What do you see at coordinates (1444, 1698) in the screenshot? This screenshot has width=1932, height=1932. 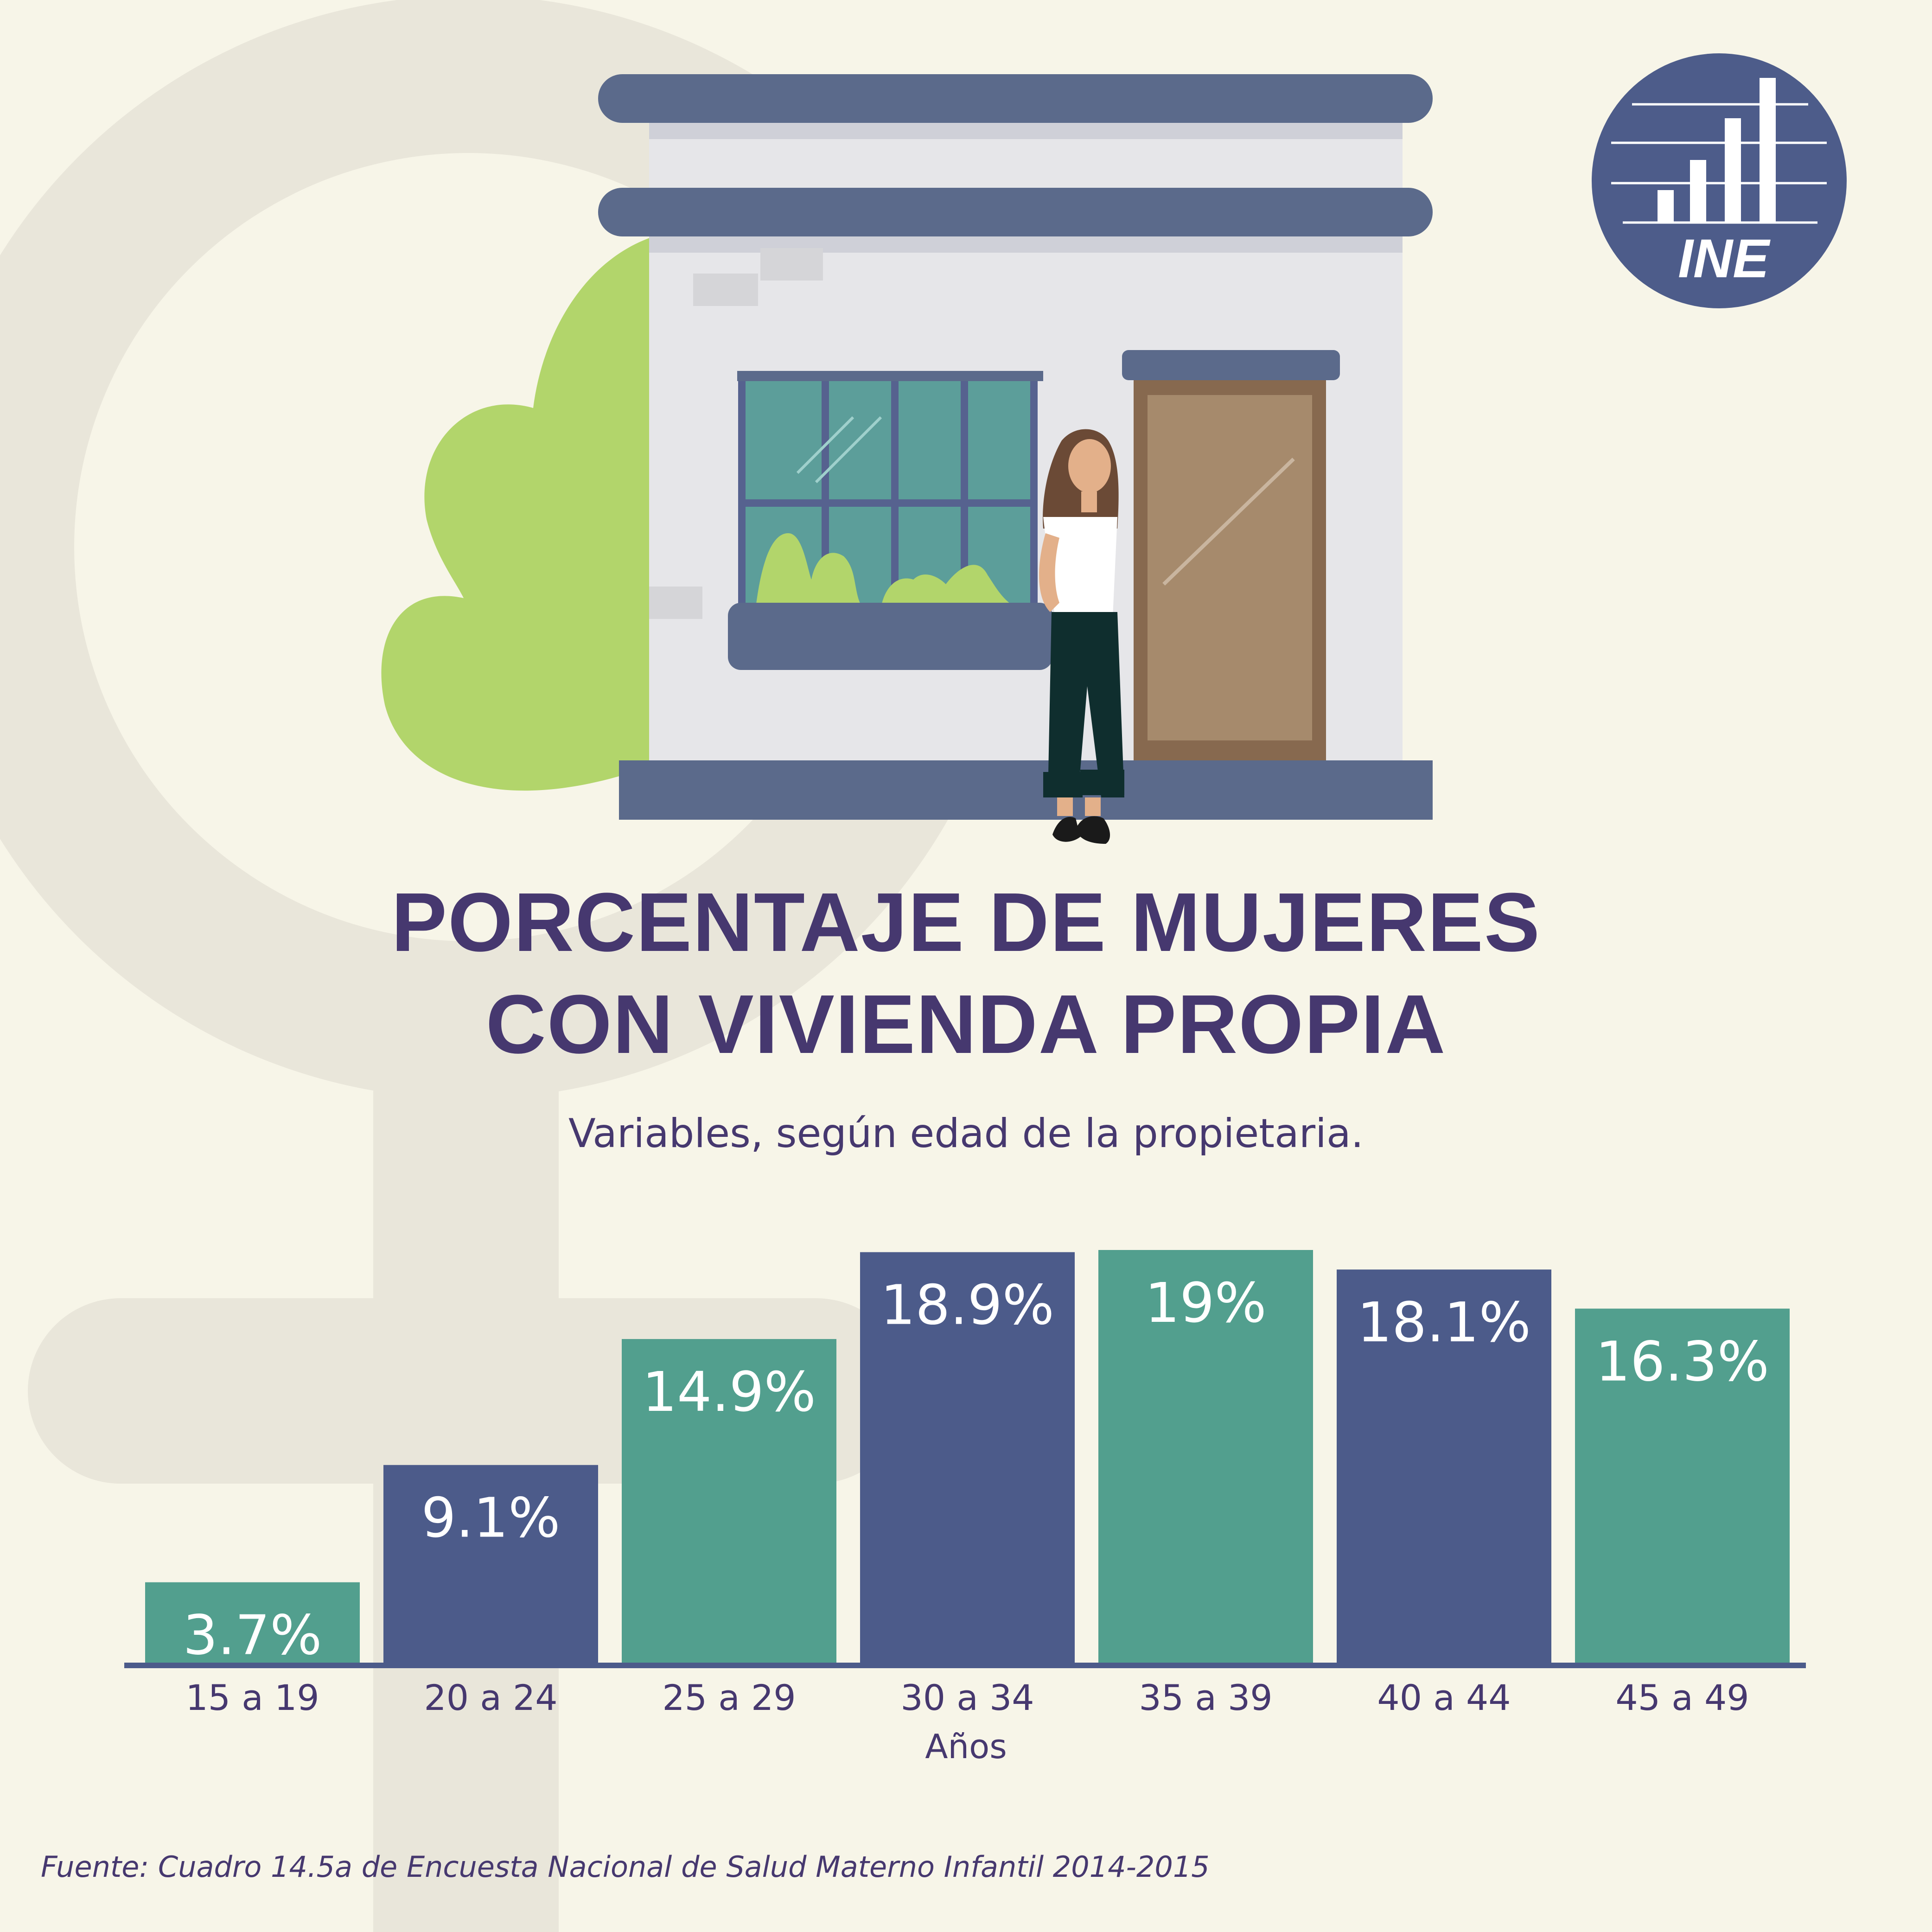 I see `x-tick-label: 40 a 44` at bounding box center [1444, 1698].